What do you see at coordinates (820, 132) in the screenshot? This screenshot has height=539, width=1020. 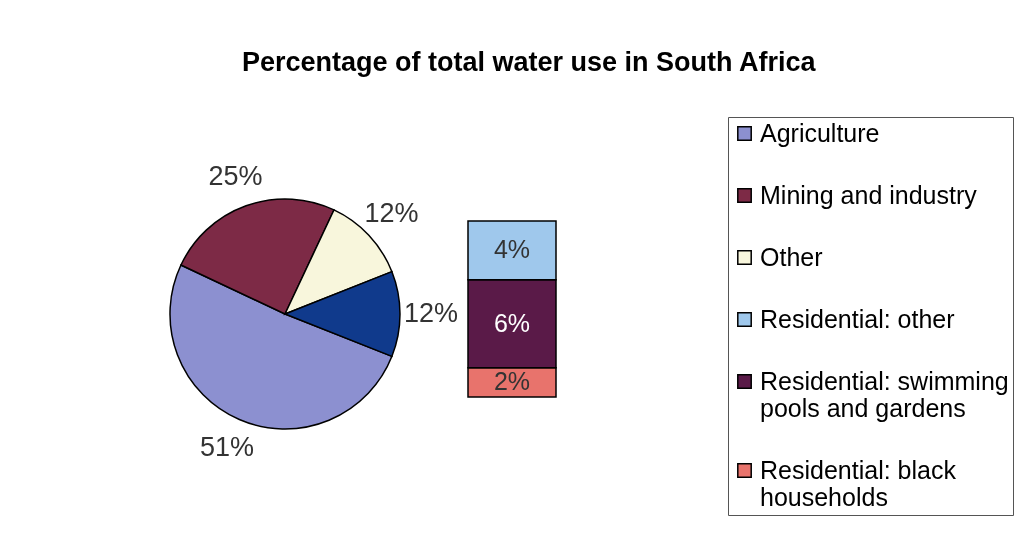 I see `legend-label: Agriculture` at bounding box center [820, 132].